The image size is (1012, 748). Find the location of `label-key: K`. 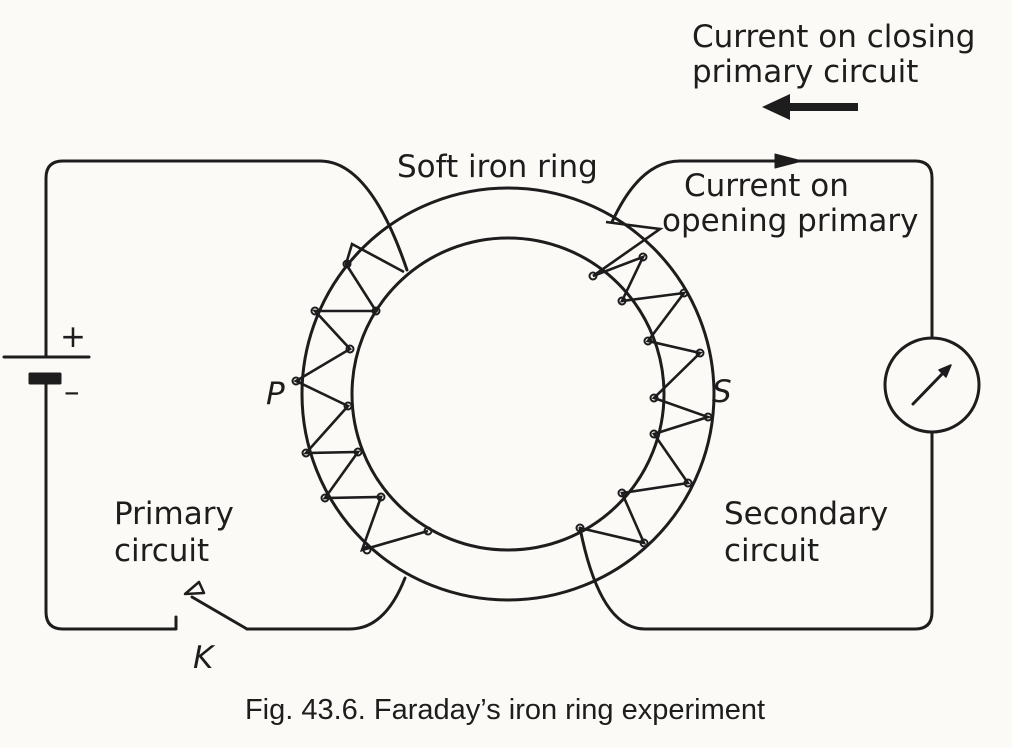

label-key: K is located at coordinates (204, 658).